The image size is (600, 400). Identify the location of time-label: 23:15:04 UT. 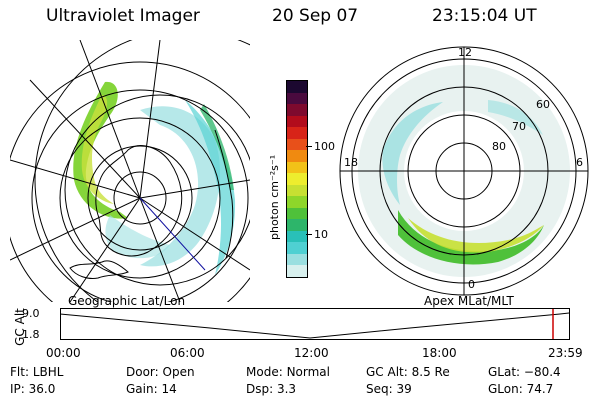
(484, 16).